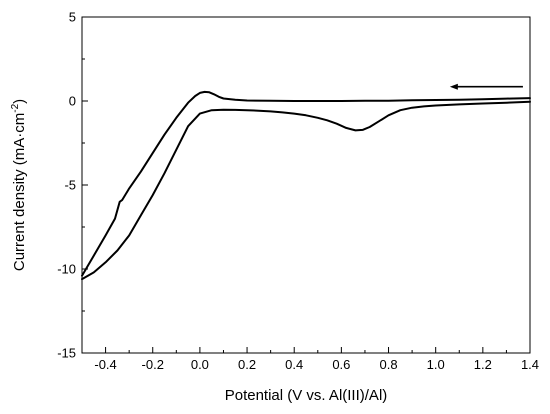  What do you see at coordinates (294, 364) in the screenshot?
I see `x-tick-label: 0.4` at bounding box center [294, 364].